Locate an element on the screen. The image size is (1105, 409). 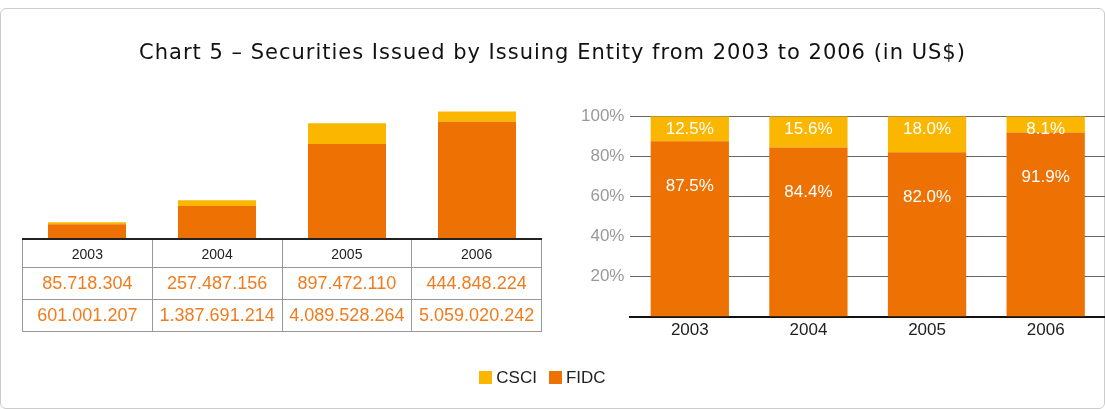
y-tick-label: 60% is located at coordinates (607, 196).